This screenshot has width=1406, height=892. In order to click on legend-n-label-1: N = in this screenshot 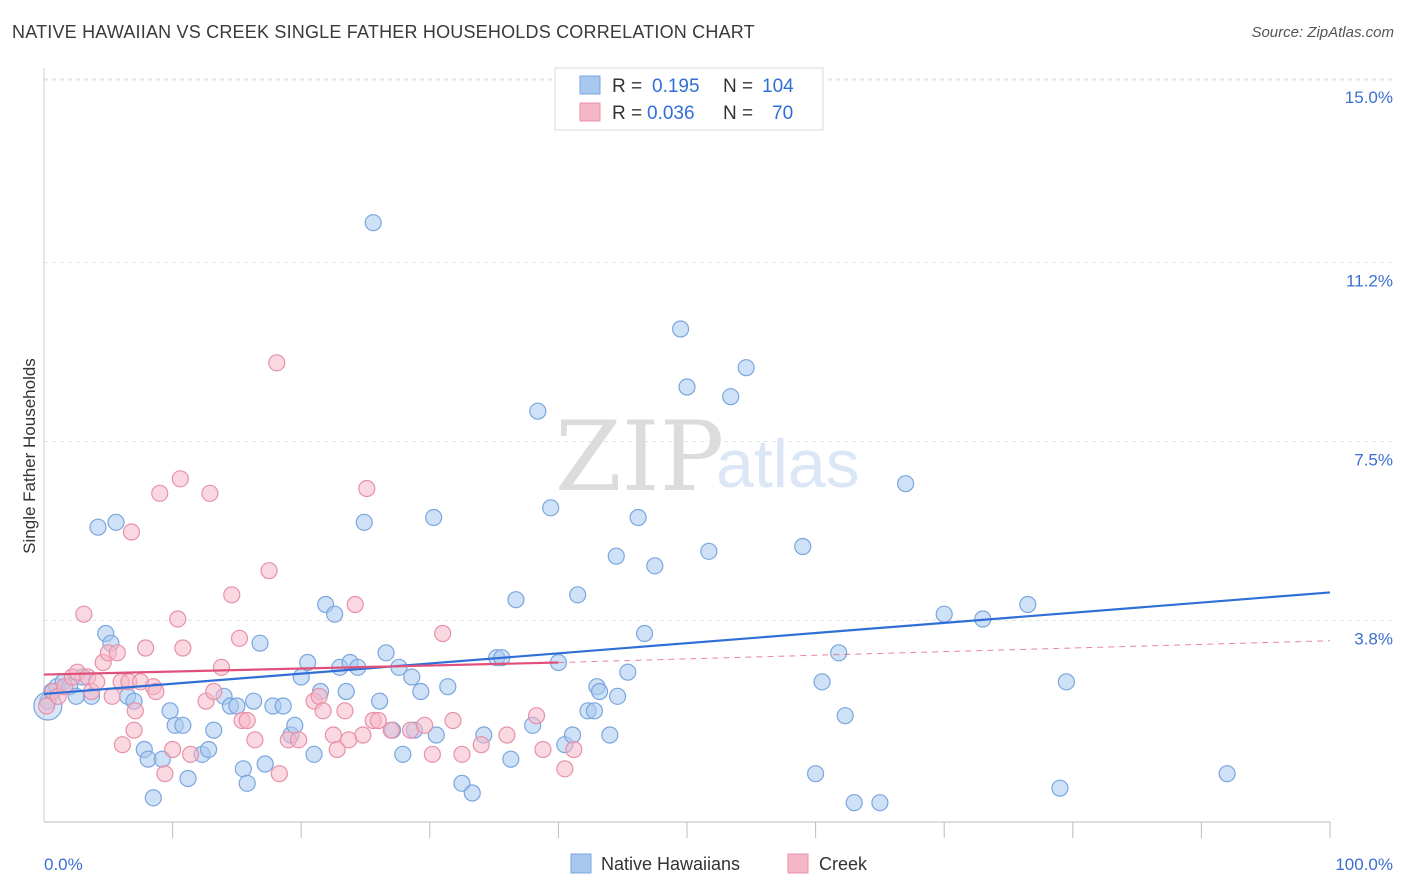, I will do `click(738, 86)`.